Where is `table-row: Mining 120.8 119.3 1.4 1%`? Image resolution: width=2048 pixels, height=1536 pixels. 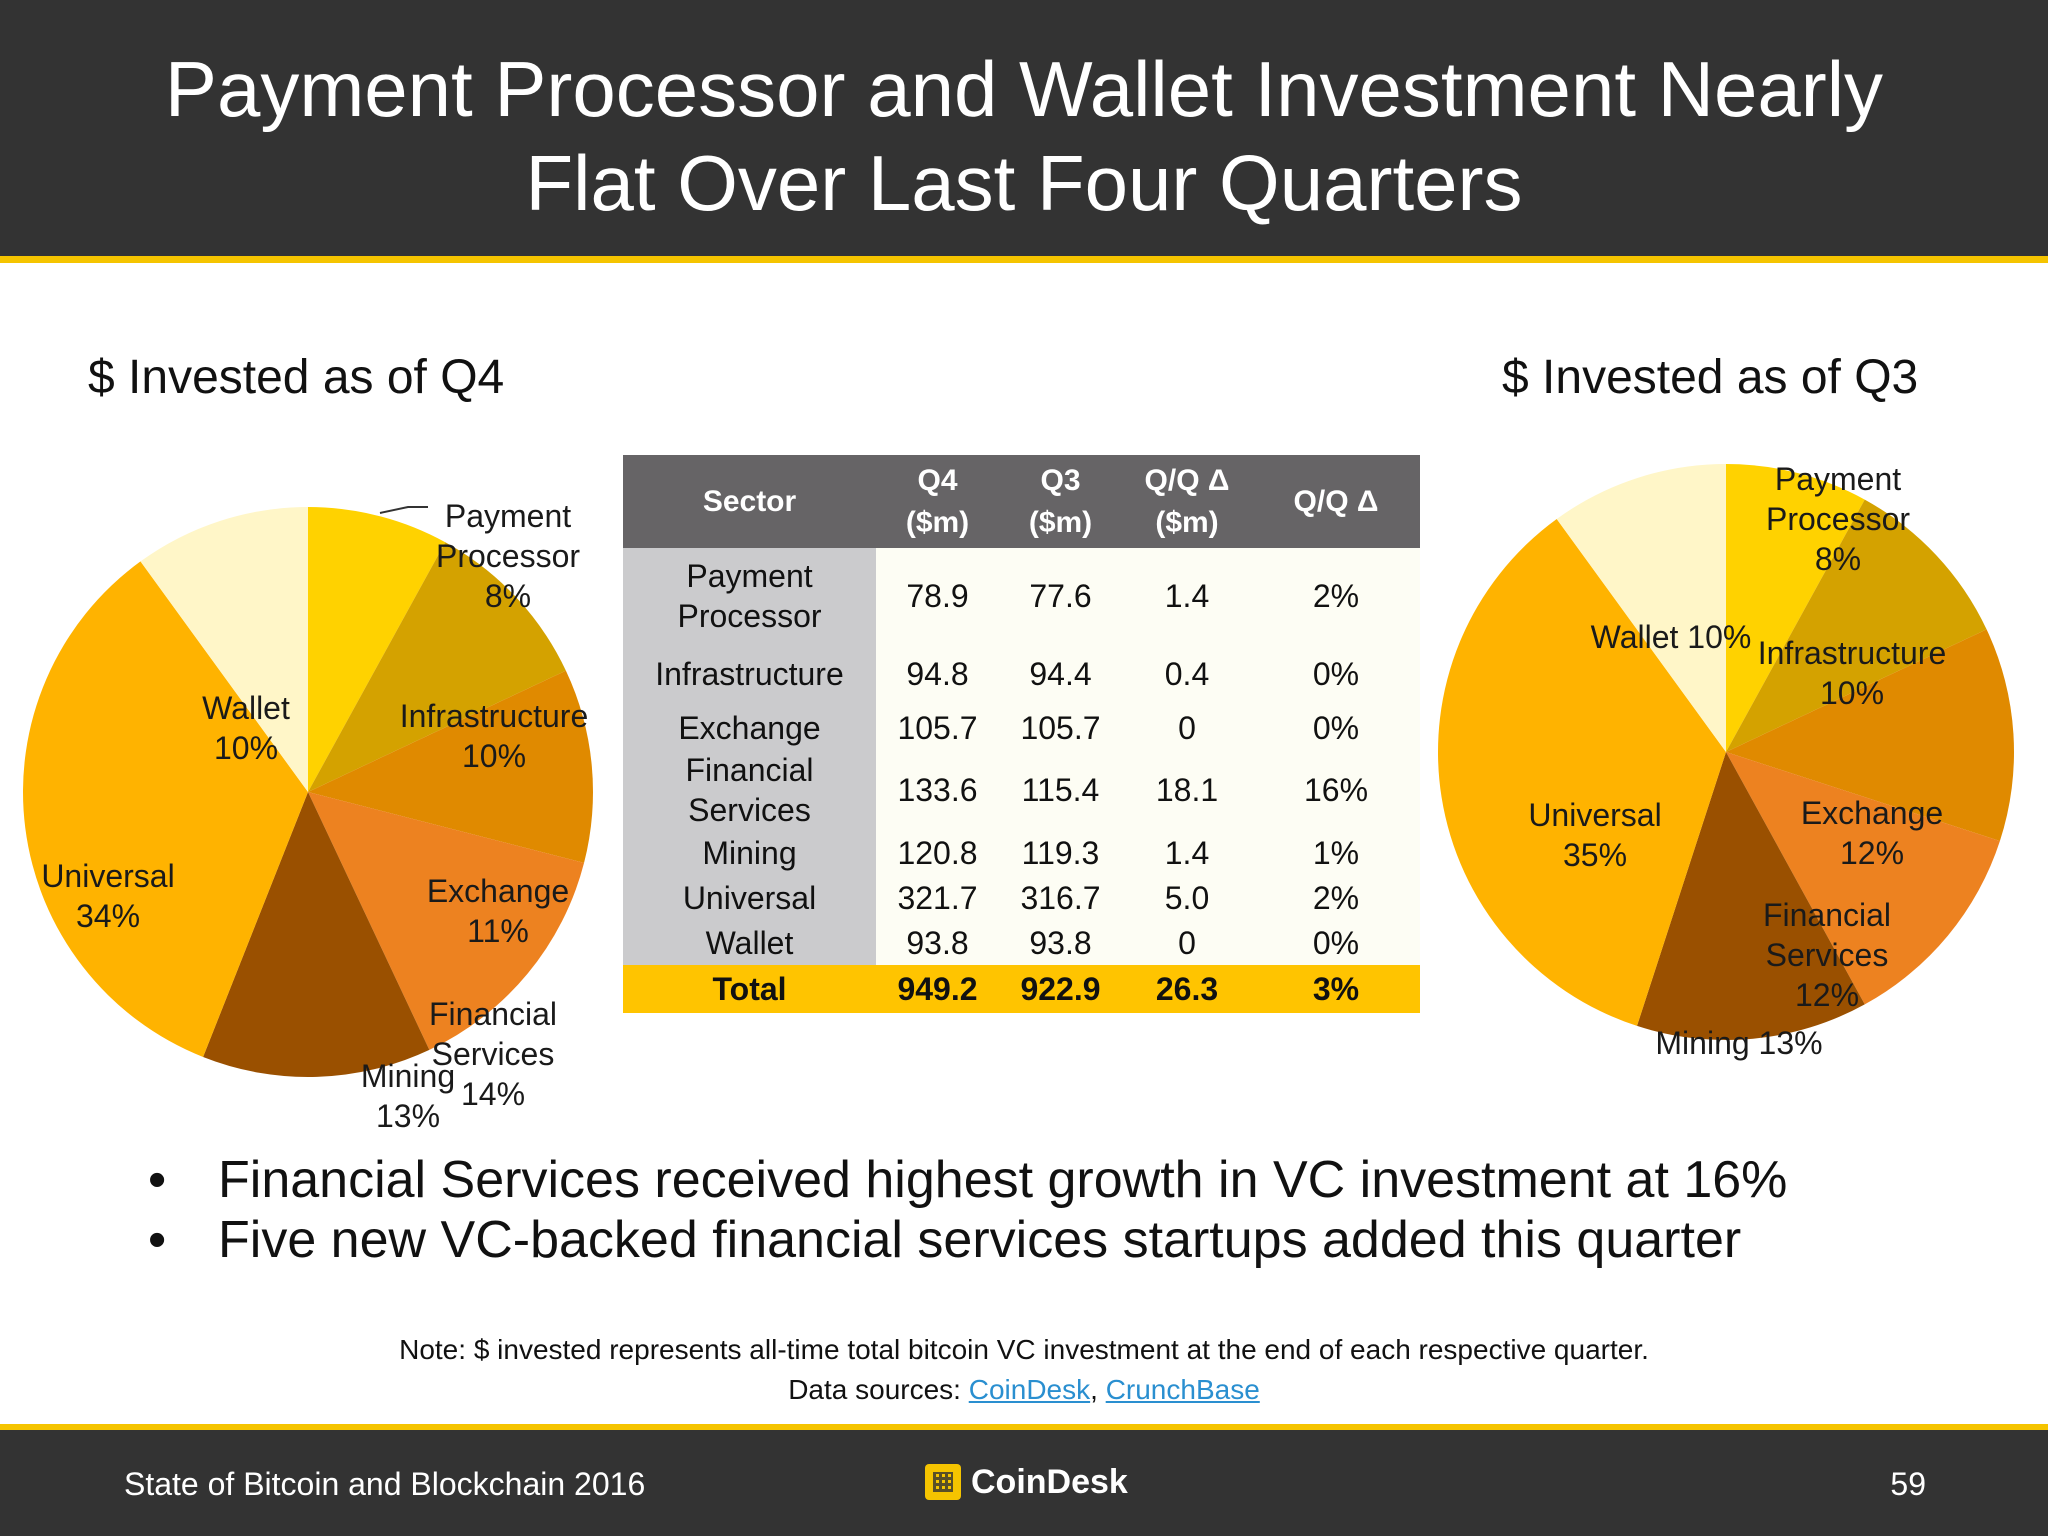 table-row: Mining 120.8 119.3 1.4 1% is located at coordinates (1021, 852).